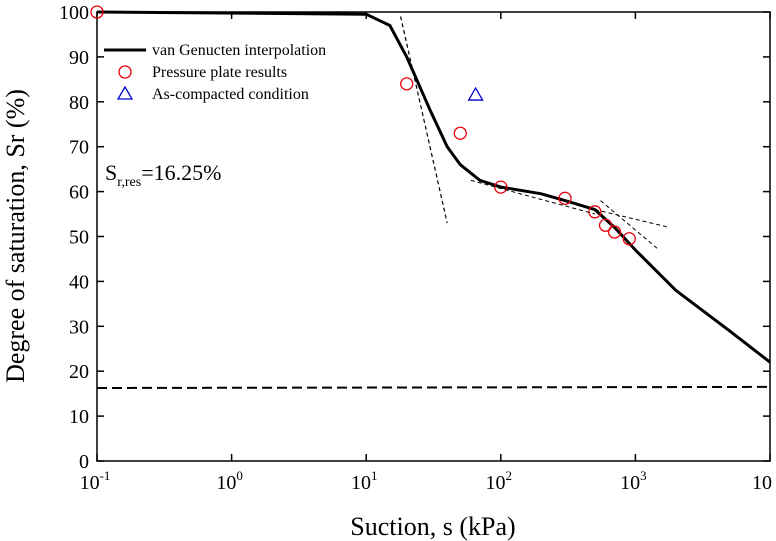 The width and height of the screenshot is (776, 541). What do you see at coordinates (84, 462) in the screenshot?
I see `y-tick-label: 0` at bounding box center [84, 462].